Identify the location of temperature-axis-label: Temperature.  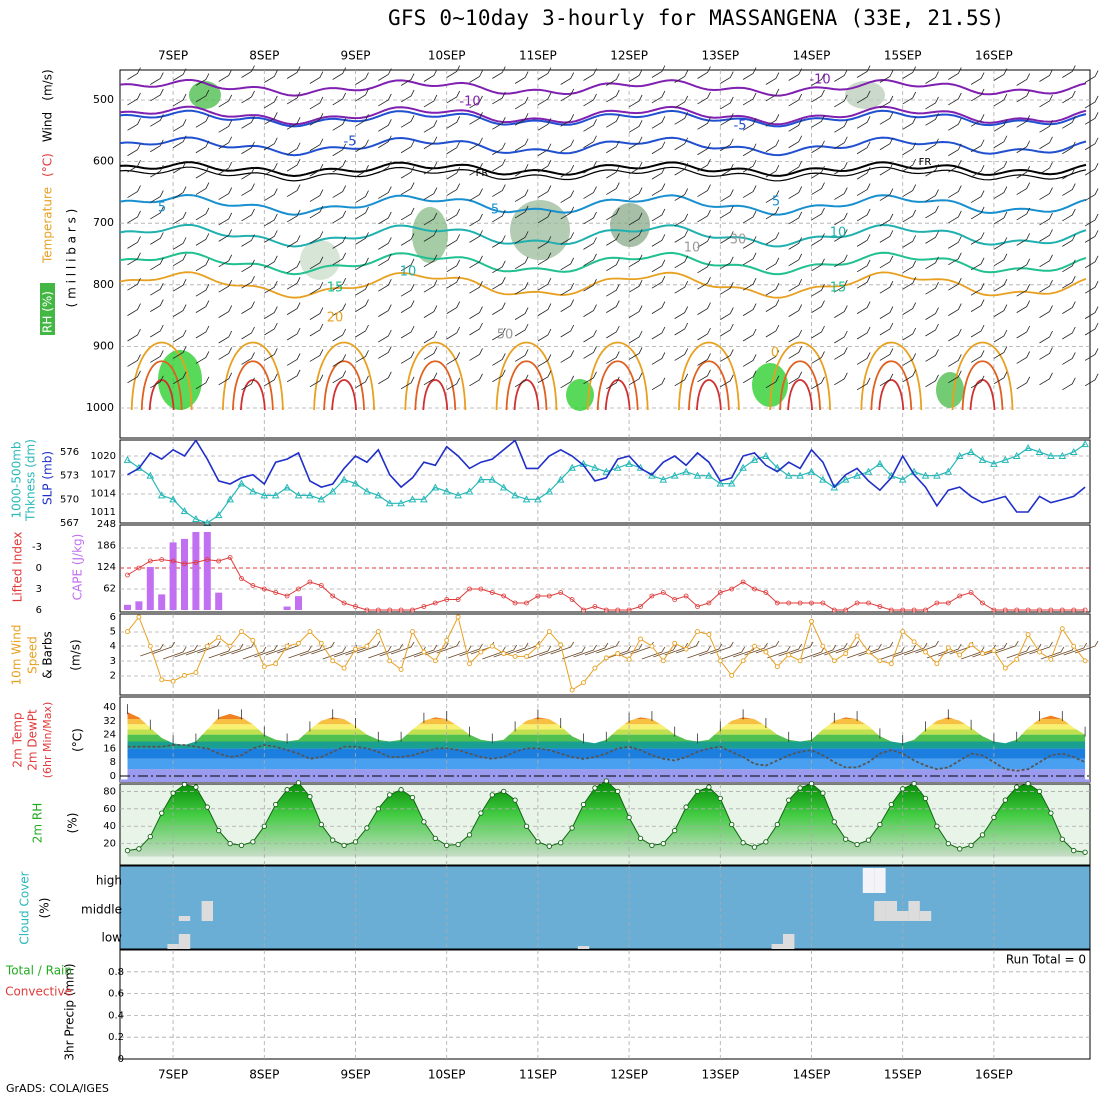
(48, 225).